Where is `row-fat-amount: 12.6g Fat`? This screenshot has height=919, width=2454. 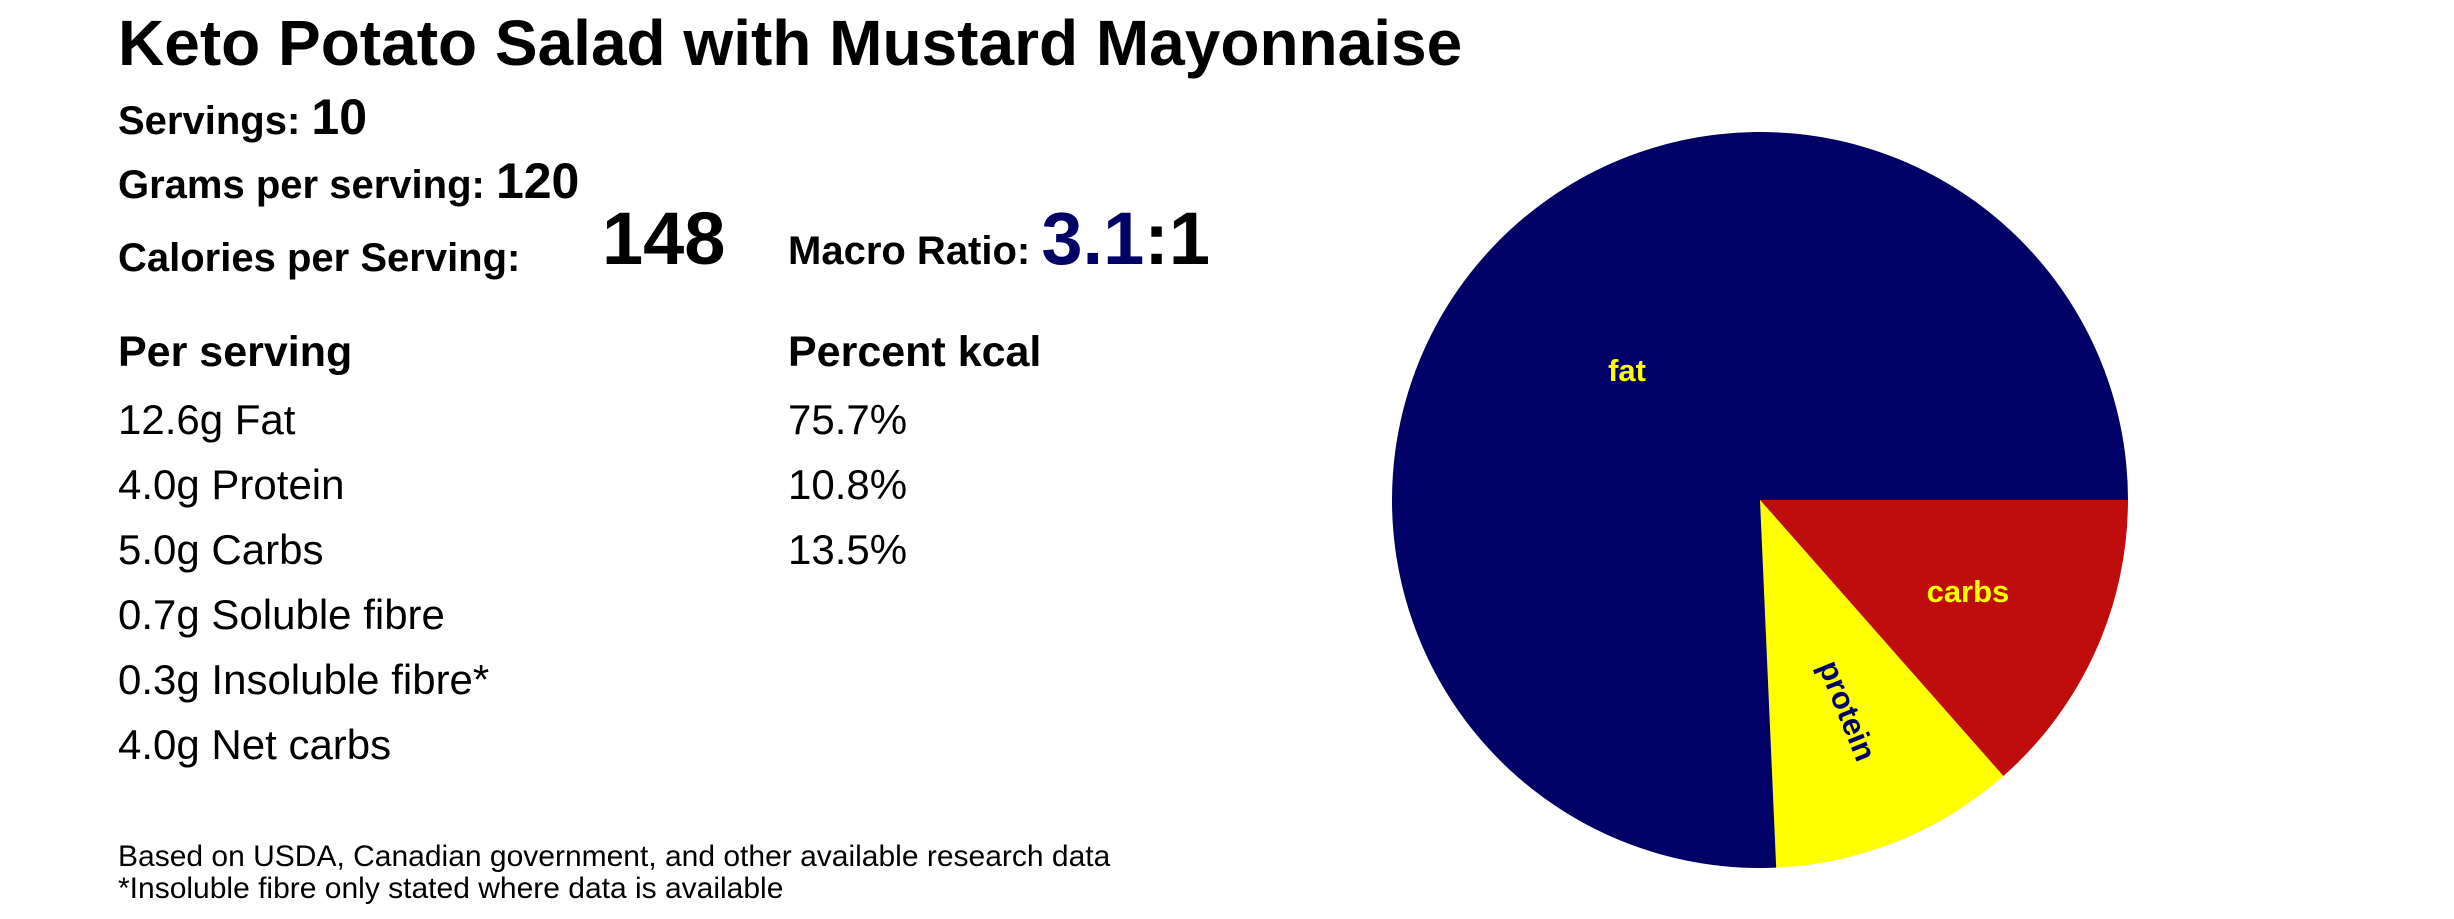 row-fat-amount: 12.6g Fat is located at coordinates (207, 419).